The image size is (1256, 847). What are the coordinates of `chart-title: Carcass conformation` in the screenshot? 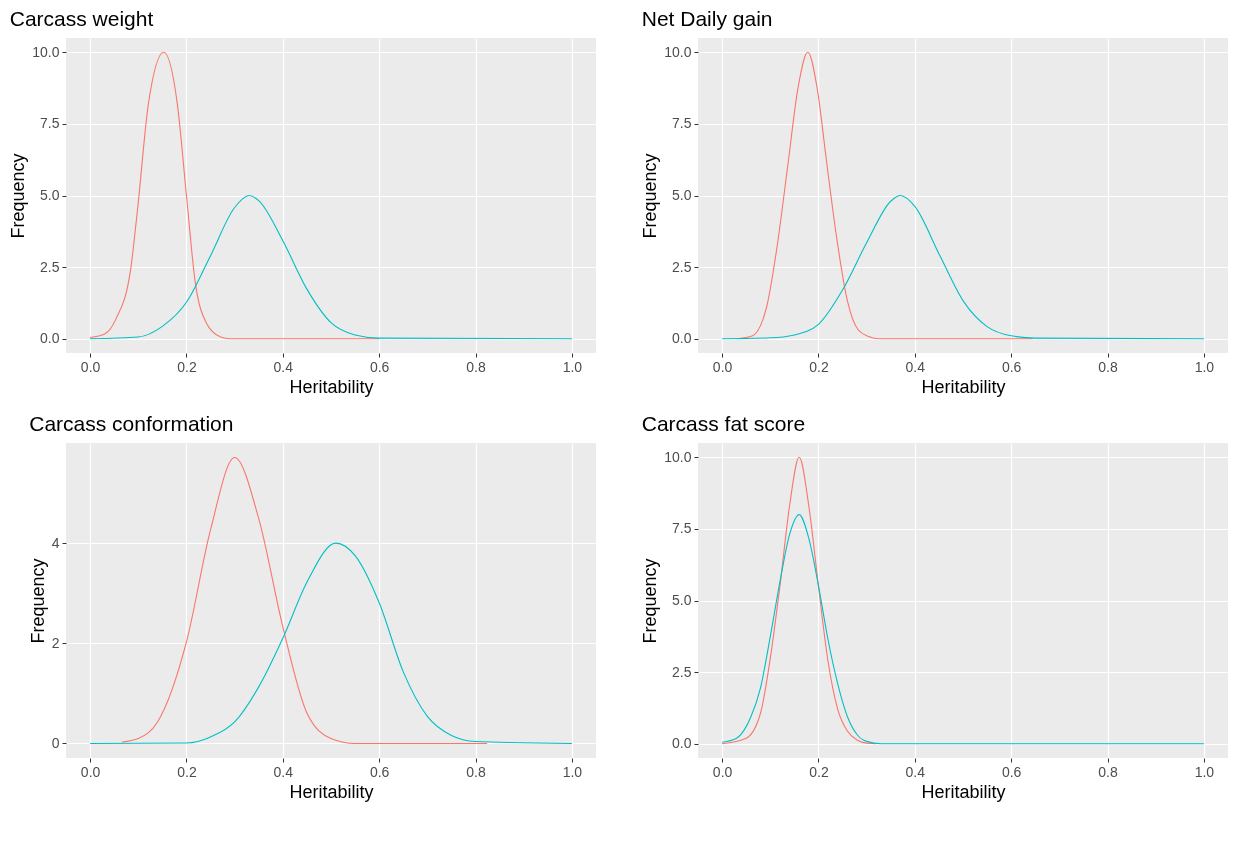 It's located at (131, 423).